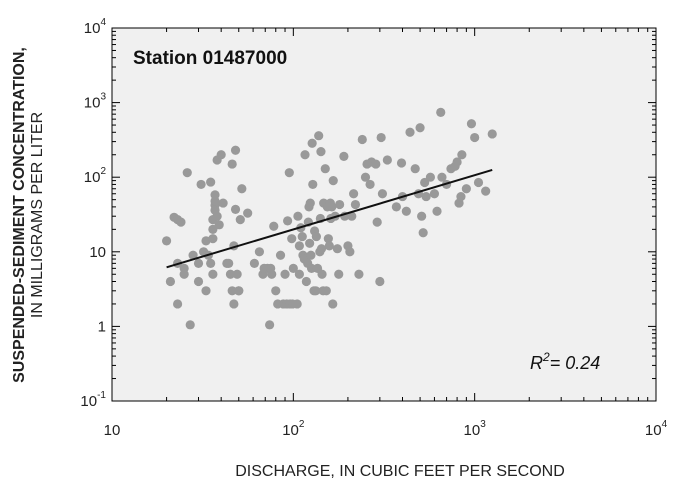  Describe the element at coordinates (93, 400) in the screenshot. I see `y-tick-label: 10⁻¹` at that location.